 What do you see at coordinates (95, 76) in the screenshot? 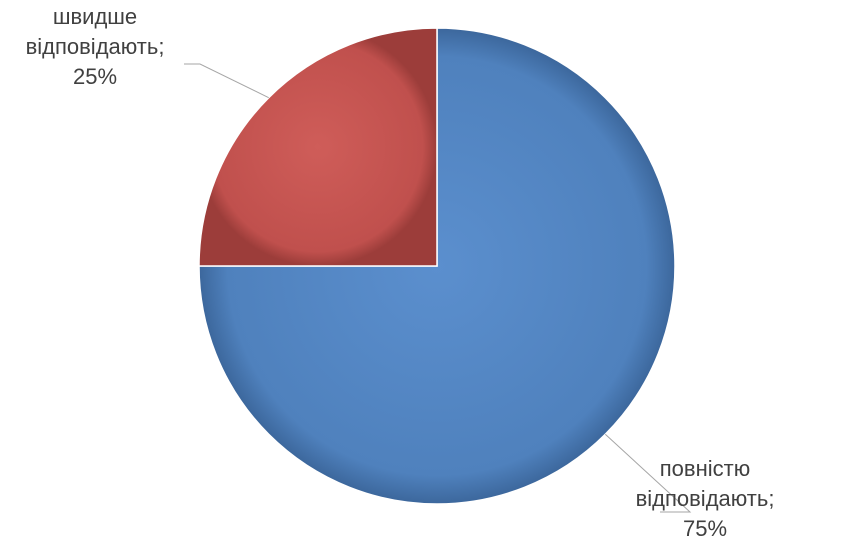
I see `data-label-value: 25%` at bounding box center [95, 76].